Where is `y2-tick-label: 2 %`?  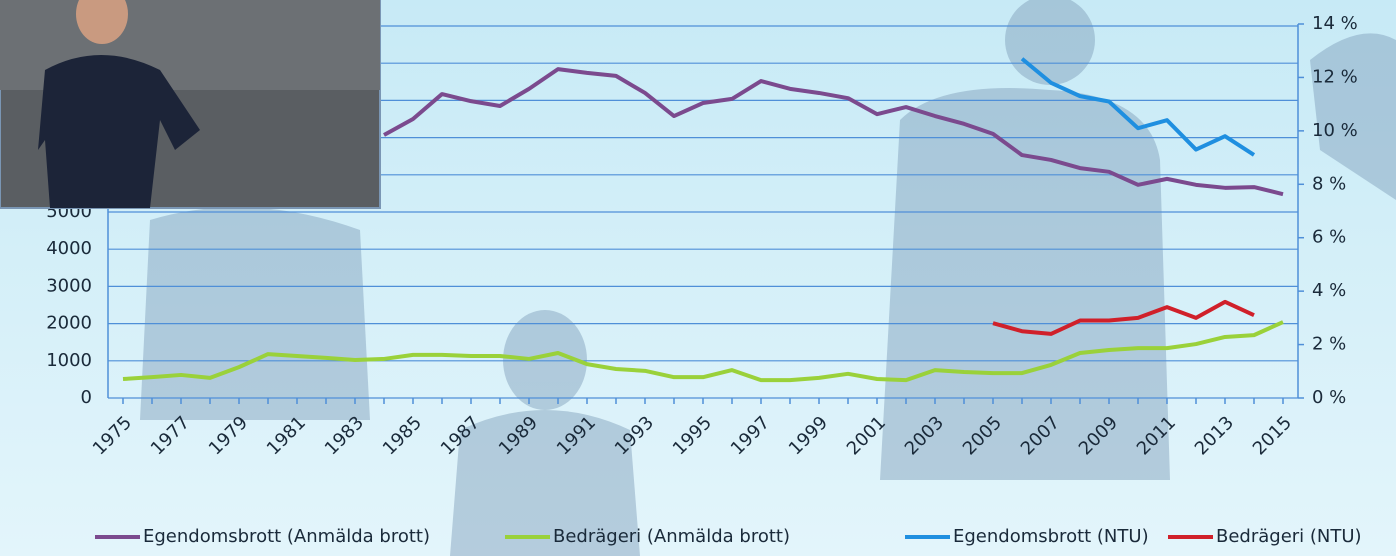
y2-tick-label: 2 % is located at coordinates (1329, 344).